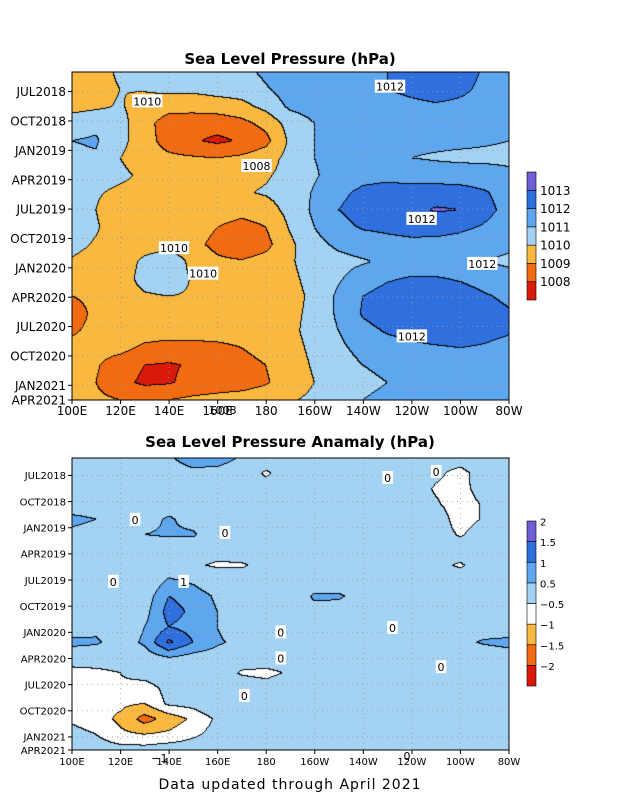 The image size is (618, 800). Describe the element at coordinates (40, 268) in the screenshot. I see `y-tick-label: JAN2020` at that location.